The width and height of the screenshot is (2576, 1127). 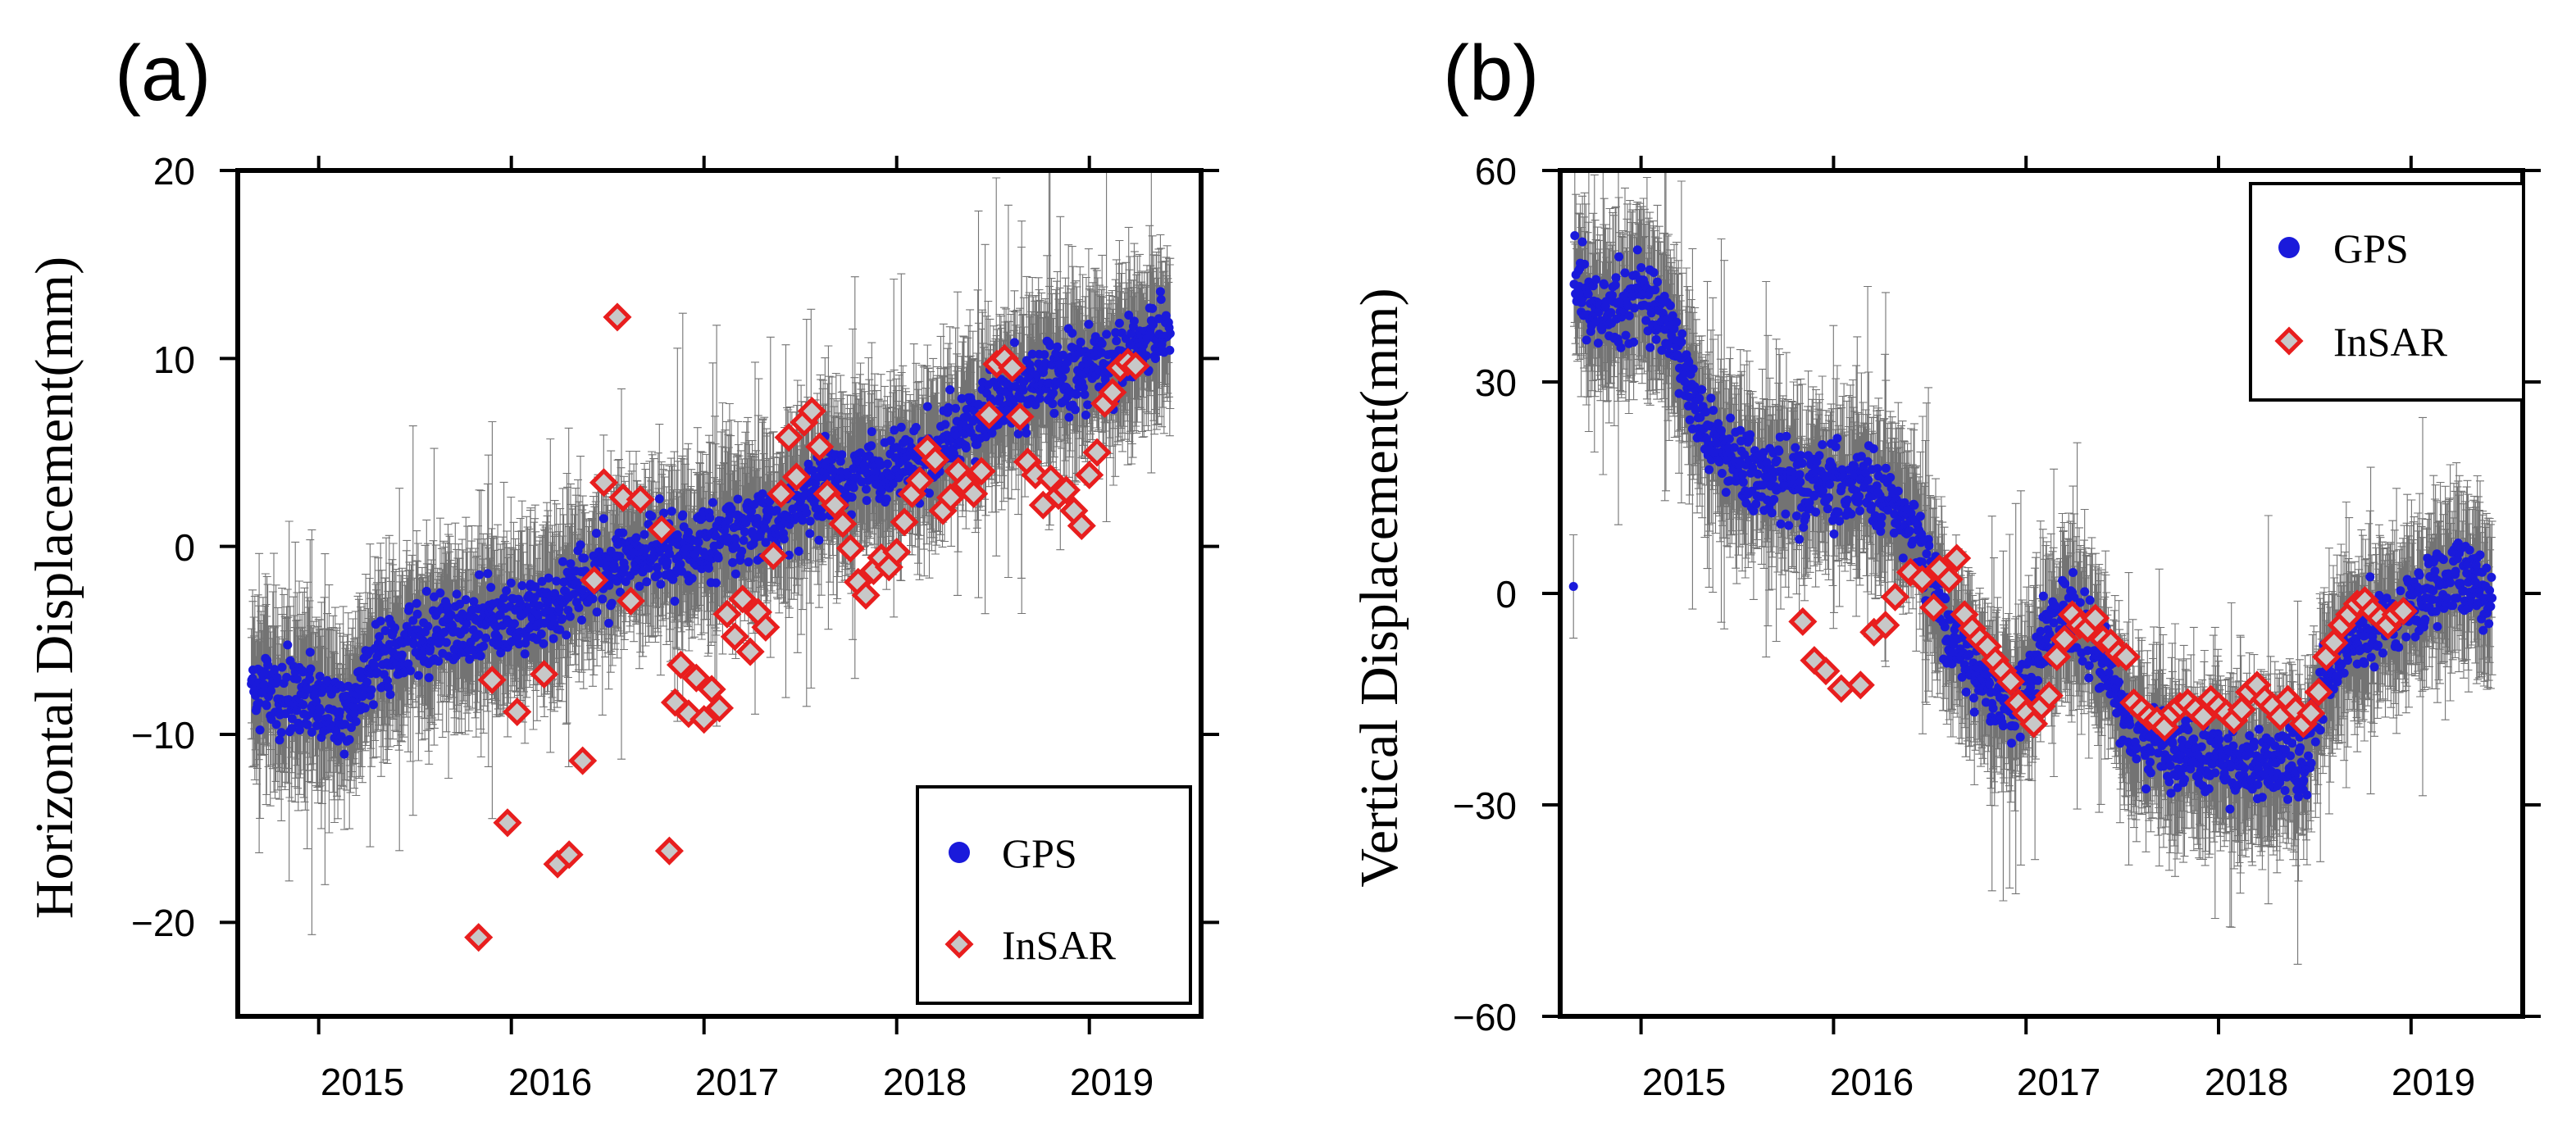 I want to click on panel-b-legend-box, so click(x=2387, y=292).